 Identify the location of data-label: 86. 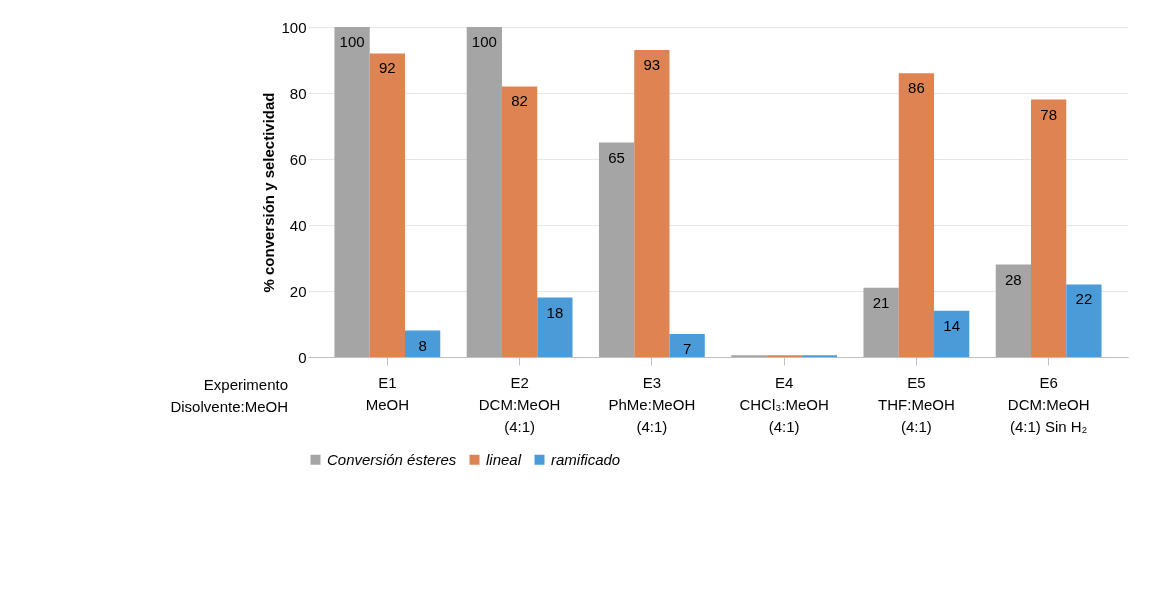
(916, 88).